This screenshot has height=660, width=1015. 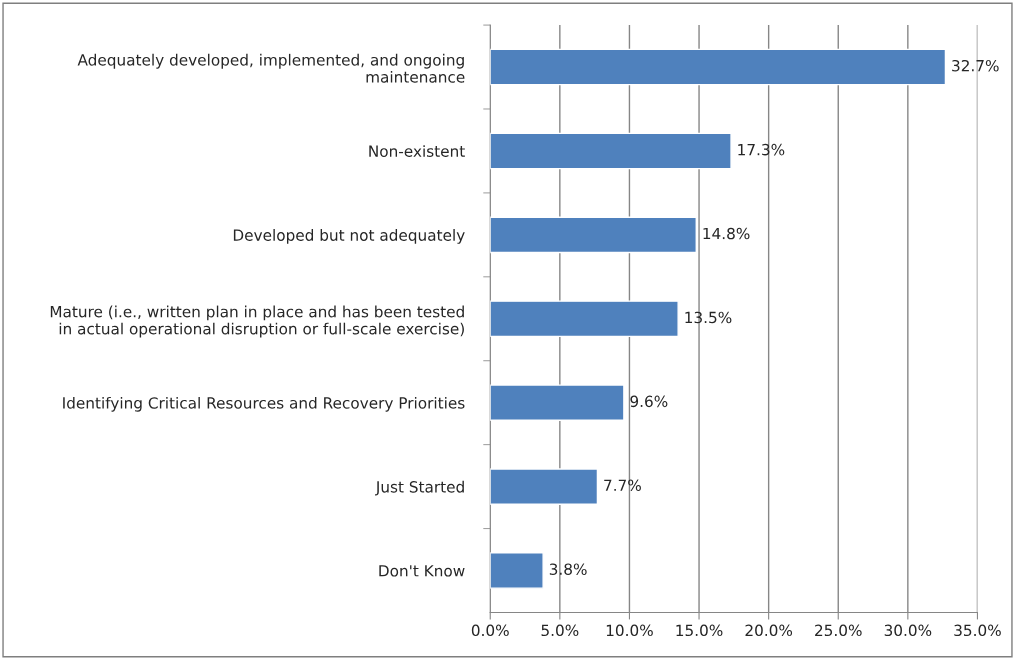 I want to click on x-tick-label: 10.0%, so click(x=629, y=630).